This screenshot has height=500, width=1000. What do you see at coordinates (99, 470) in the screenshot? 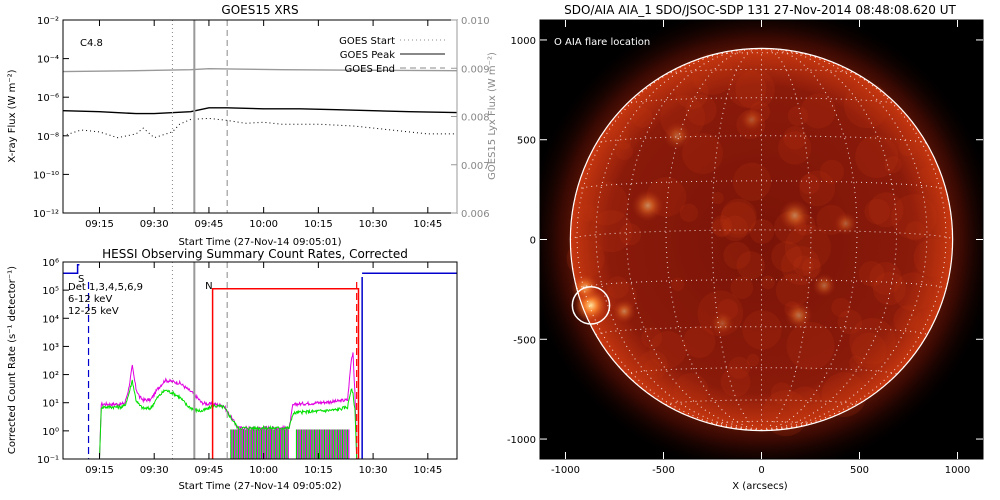
I see `hessi-xtick-label: 09:15` at bounding box center [99, 470].